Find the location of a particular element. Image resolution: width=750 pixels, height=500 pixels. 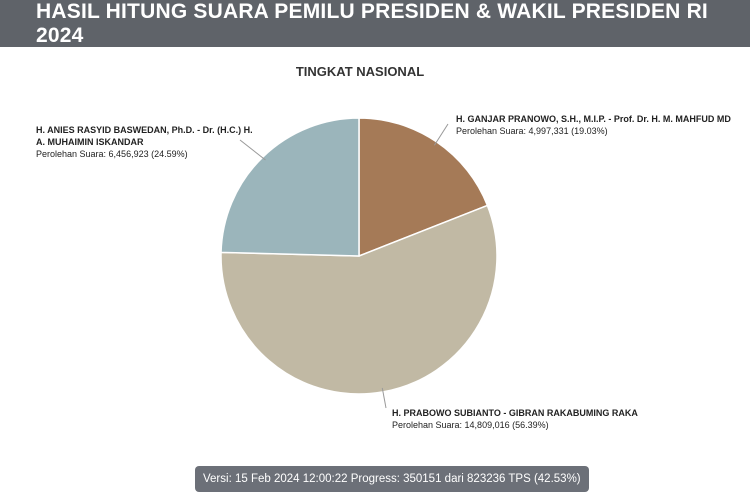

candidate-name-line2: A. MUHAIMIN ISKANDAR is located at coordinates (90, 142).